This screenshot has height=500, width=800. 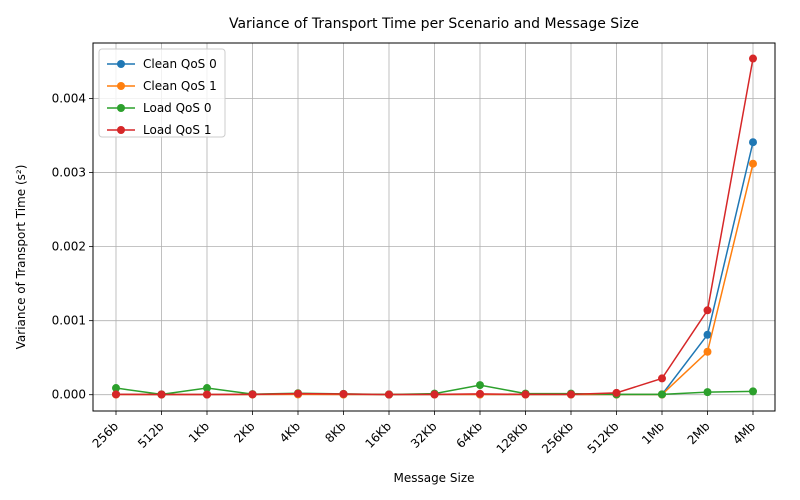 I want to click on legend-label: Load QoS 0, so click(x=177, y=108).